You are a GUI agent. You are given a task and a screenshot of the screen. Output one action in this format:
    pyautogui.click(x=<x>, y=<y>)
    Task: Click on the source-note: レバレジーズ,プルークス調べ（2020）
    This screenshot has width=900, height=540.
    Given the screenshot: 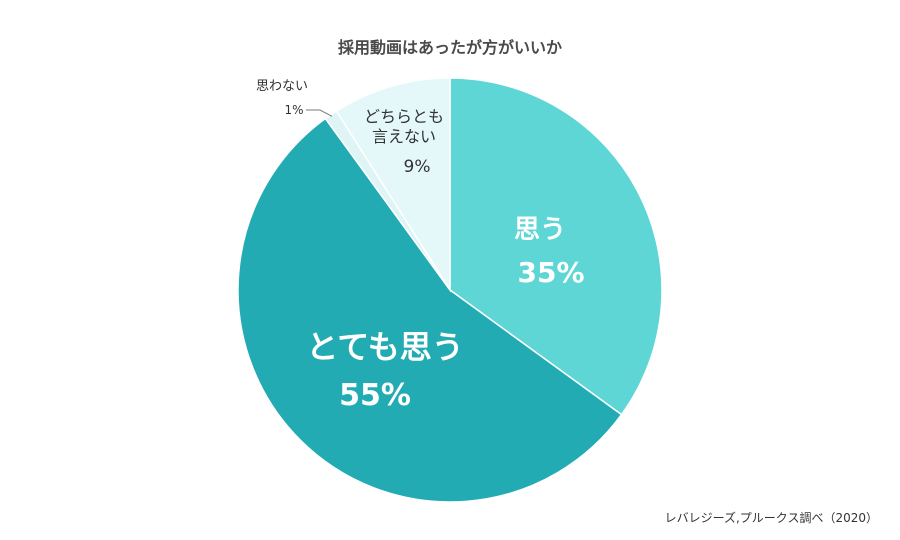 What is the action you would take?
    pyautogui.click(x=771, y=518)
    